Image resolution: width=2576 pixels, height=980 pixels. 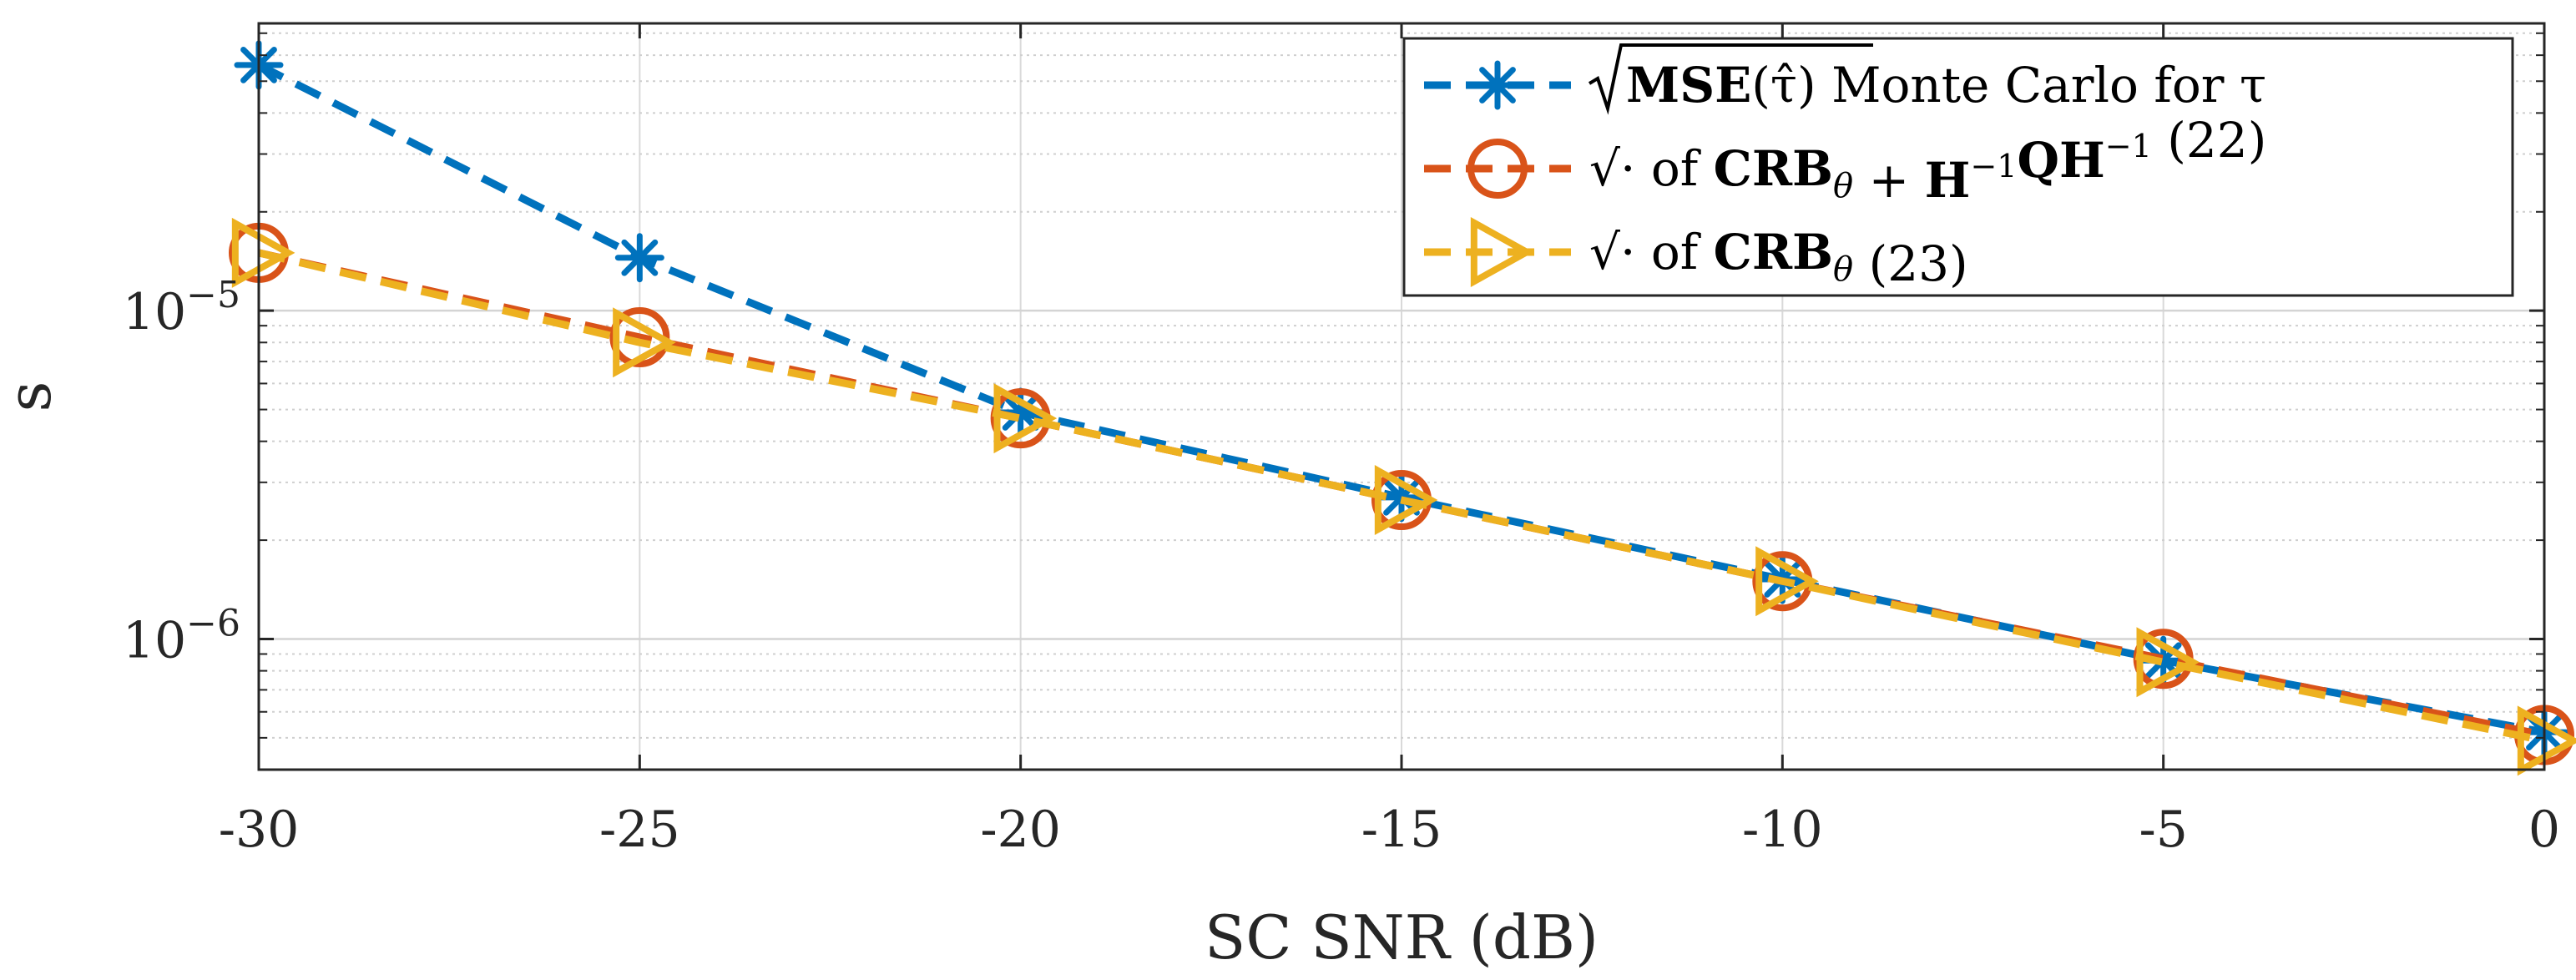 What do you see at coordinates (1783, 830) in the screenshot?
I see `x-tick-label: -10` at bounding box center [1783, 830].